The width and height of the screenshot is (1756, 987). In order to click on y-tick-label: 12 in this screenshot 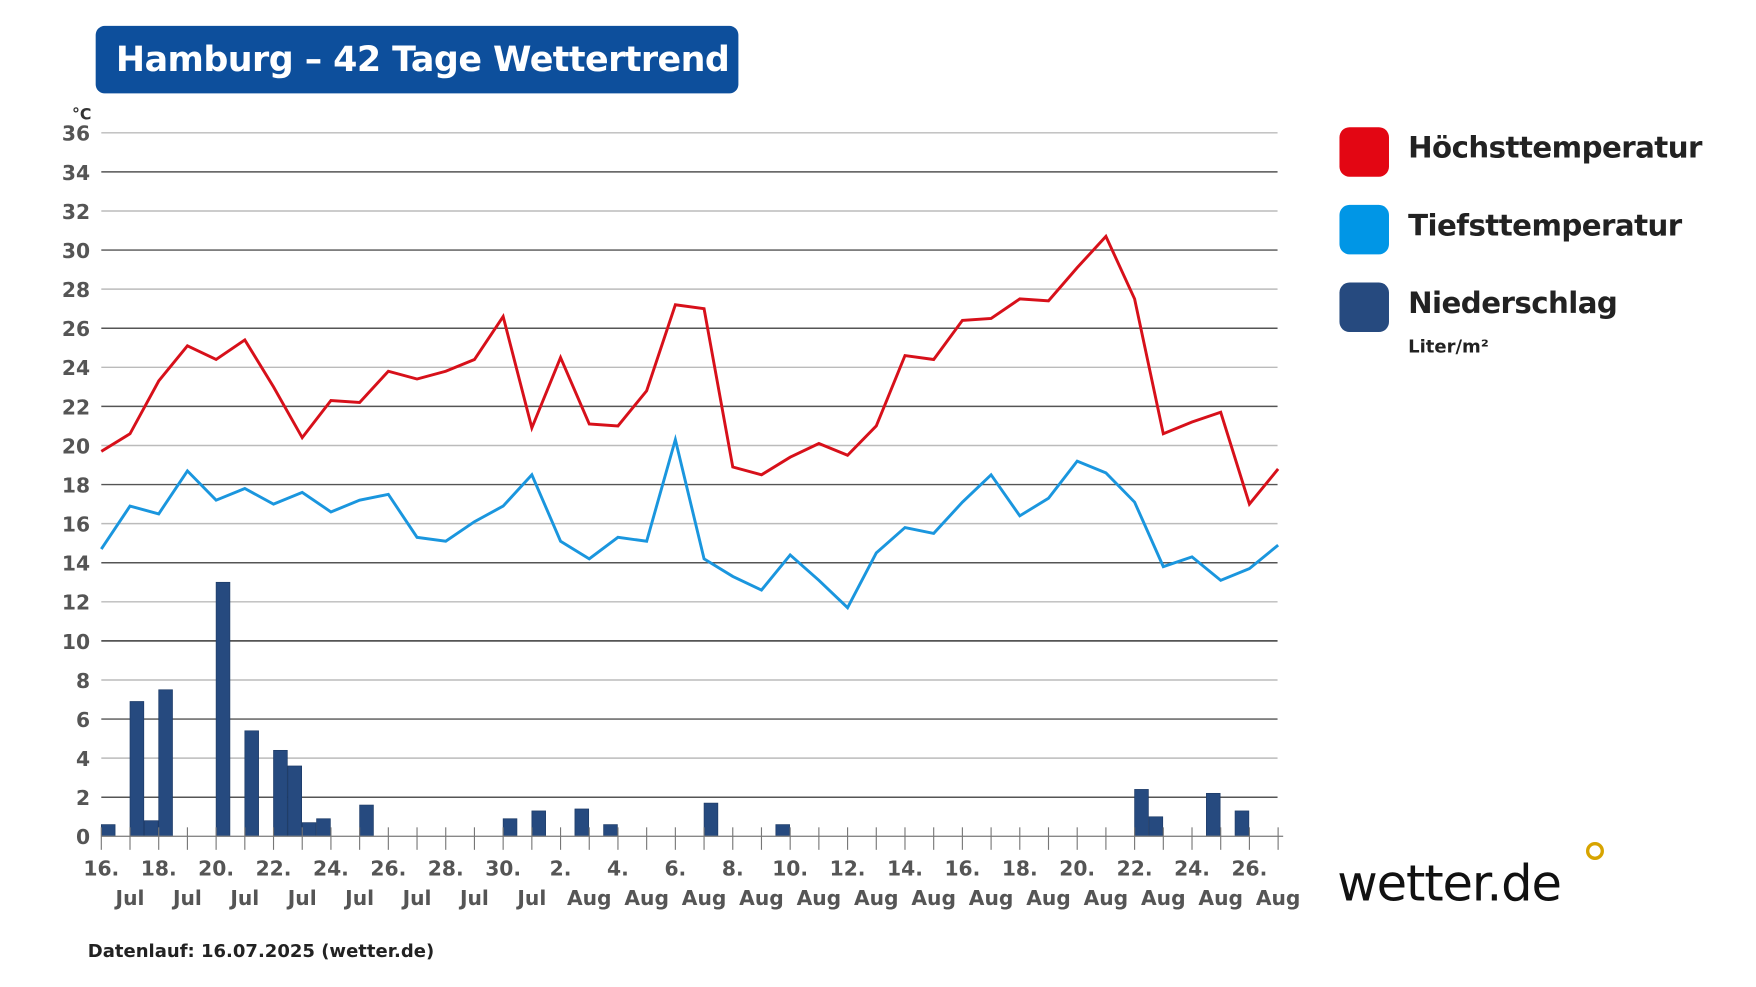, I will do `click(76, 603)`.